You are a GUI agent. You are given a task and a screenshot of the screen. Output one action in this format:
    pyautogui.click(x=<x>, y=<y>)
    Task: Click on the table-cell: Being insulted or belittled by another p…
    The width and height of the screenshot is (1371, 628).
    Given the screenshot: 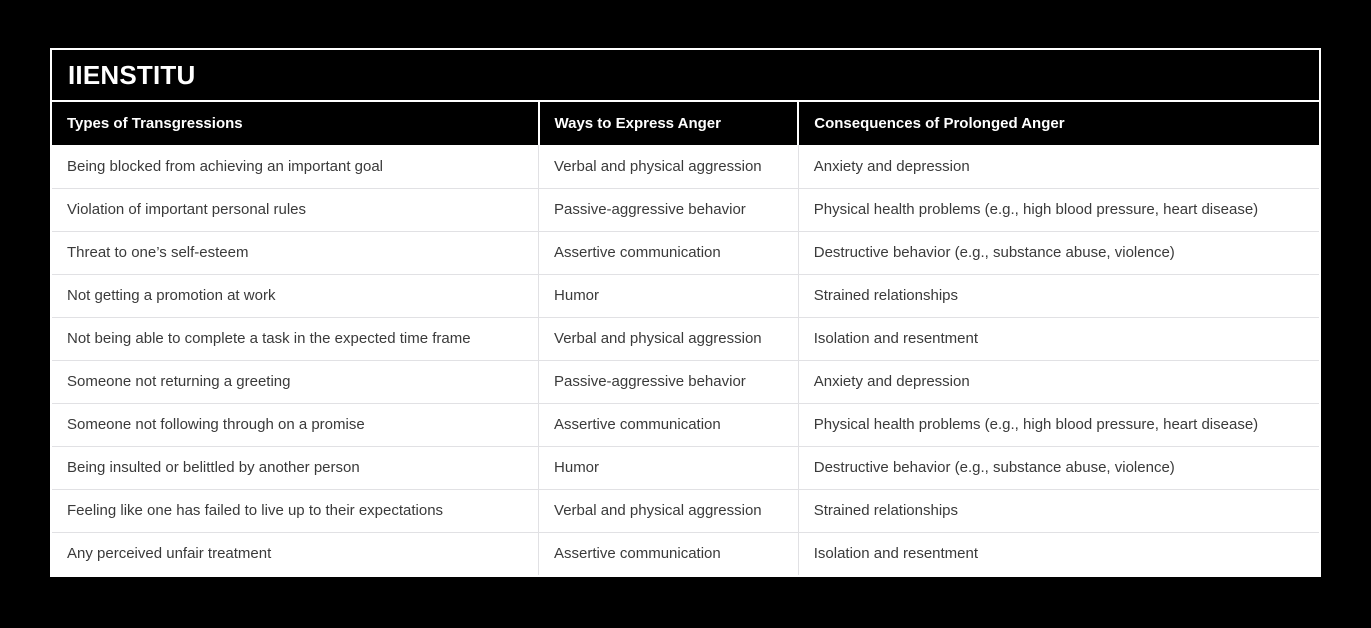 What is the action you would take?
    pyautogui.click(x=295, y=467)
    